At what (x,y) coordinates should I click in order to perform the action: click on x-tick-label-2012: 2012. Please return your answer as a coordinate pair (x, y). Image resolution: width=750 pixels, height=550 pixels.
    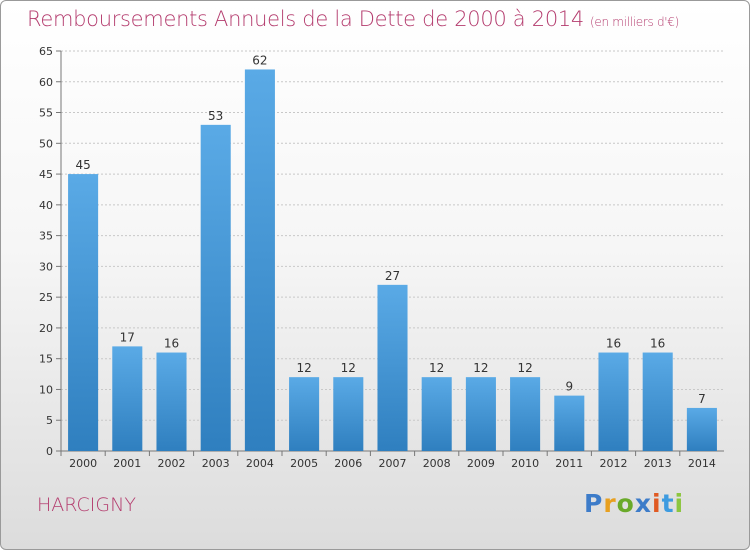
    Looking at the image, I should click on (614, 463).